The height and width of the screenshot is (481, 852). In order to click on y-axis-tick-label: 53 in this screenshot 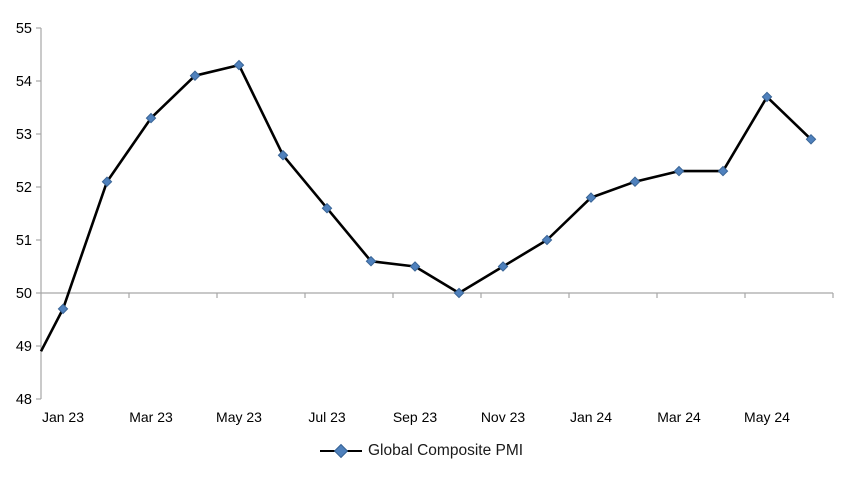, I will do `click(24, 135)`.